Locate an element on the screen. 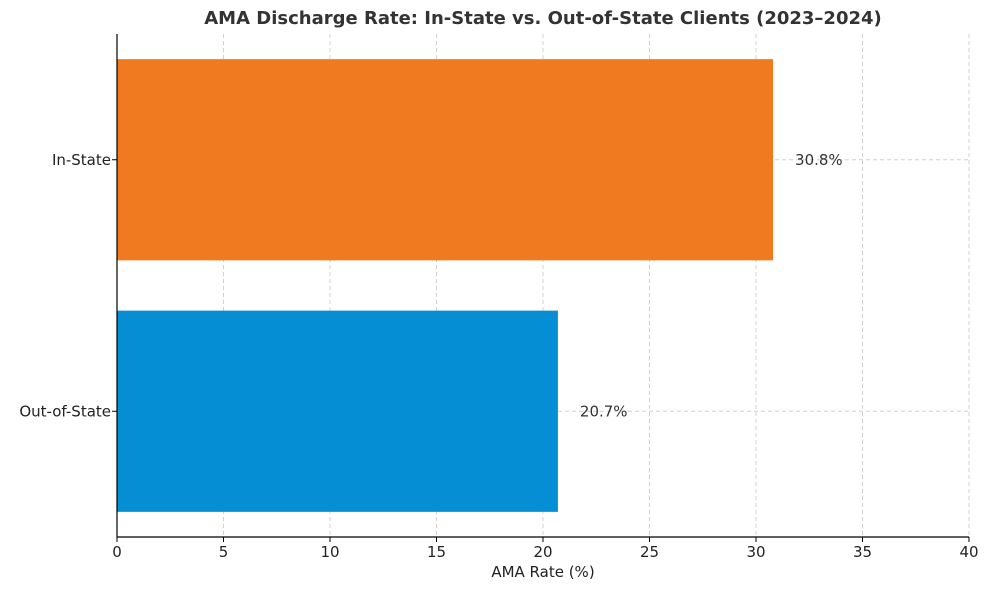 The width and height of the screenshot is (990, 590). x-axis-label: AMA Rate (%) is located at coordinates (542, 572).